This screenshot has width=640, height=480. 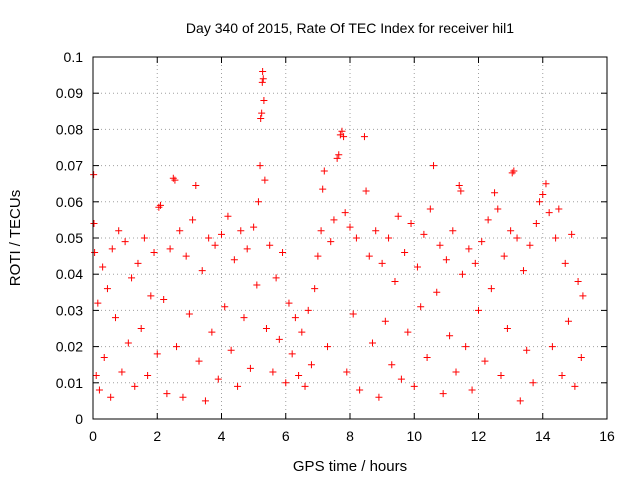 What do you see at coordinates (414, 436) in the screenshot?
I see `x-tick-label: 10` at bounding box center [414, 436].